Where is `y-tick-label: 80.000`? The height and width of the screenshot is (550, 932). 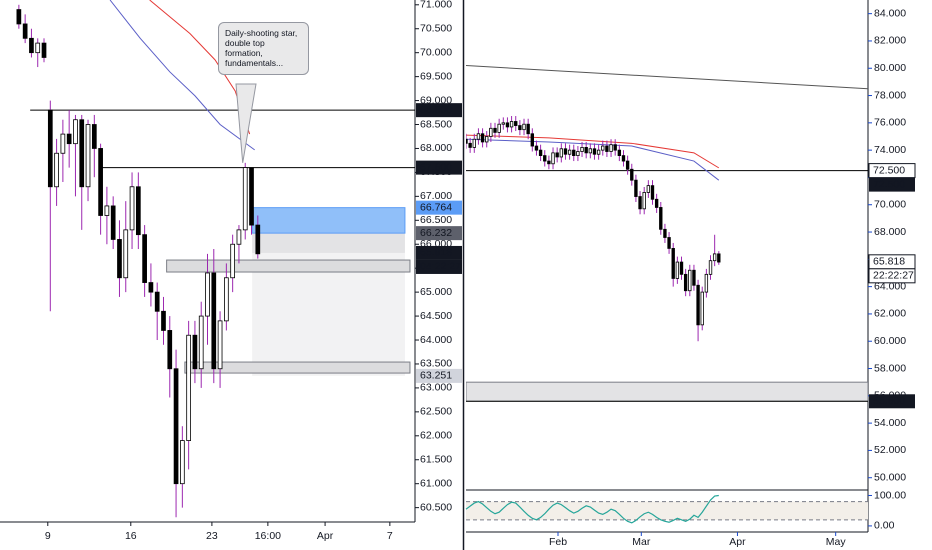
y-tick-label: 80.000 is located at coordinates (890, 68).